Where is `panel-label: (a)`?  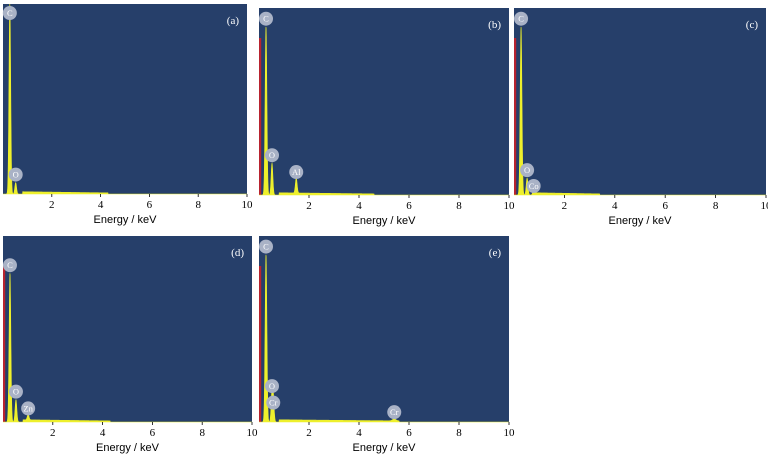 panel-label: (a) is located at coordinates (233, 21).